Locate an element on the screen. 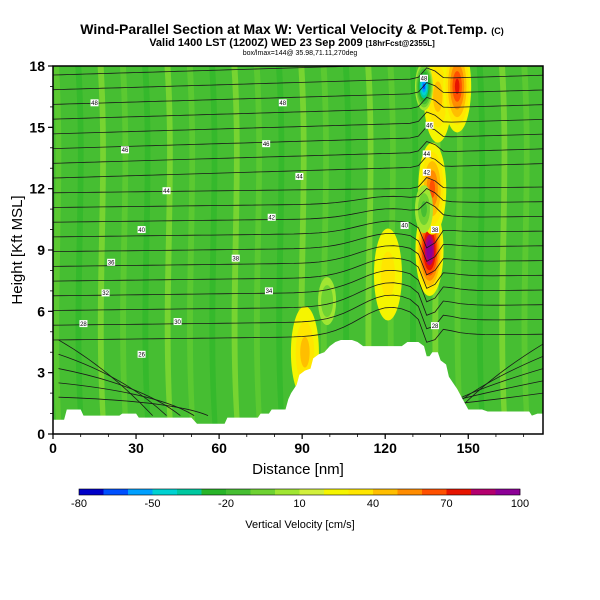 This screenshot has width=600, height=600. isentrope-label-text: 26 is located at coordinates (141, 355).